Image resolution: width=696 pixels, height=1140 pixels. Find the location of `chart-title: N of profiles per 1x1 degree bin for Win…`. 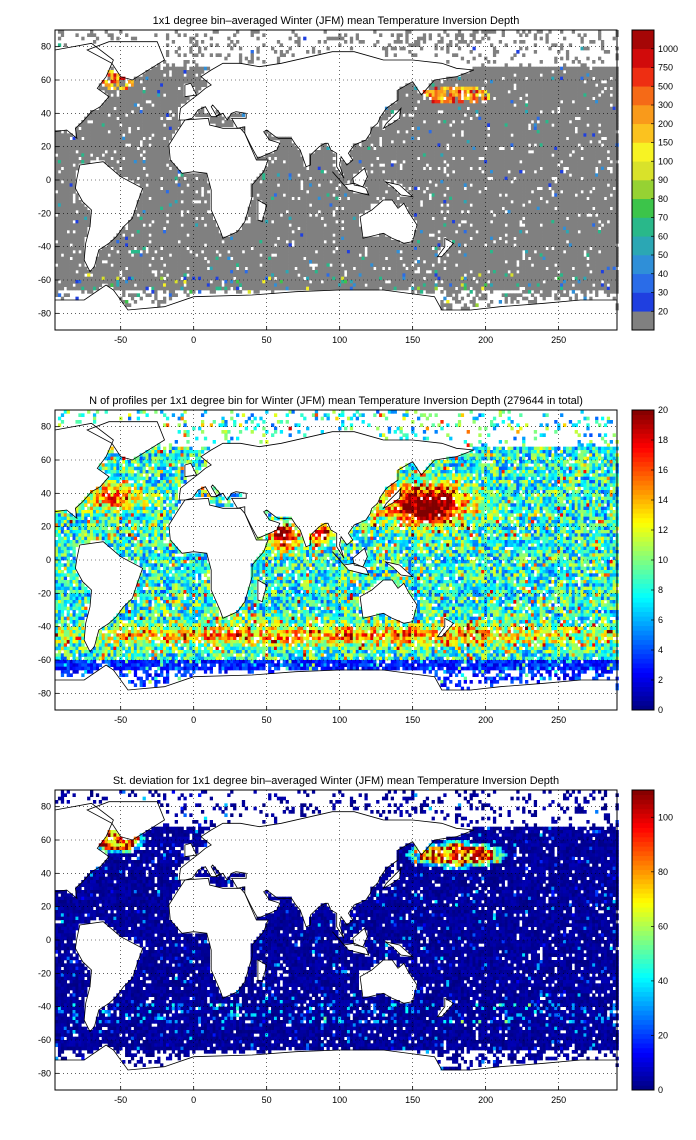

chart-title: N of profiles per 1x1 degree bin for Win… is located at coordinates (336, 401).